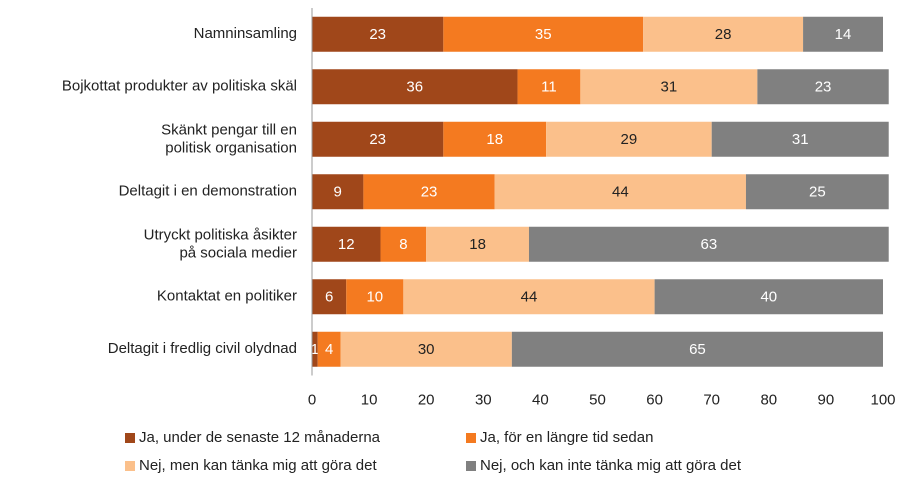 The height and width of the screenshot is (481, 900). I want to click on data-label: 11, so click(549, 87).